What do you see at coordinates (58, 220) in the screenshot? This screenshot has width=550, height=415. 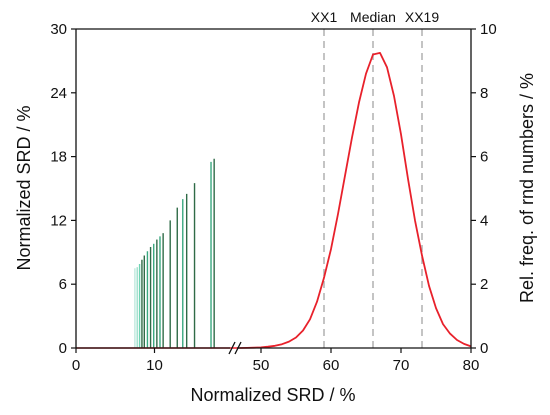 I see `left-y-tick-label-2: 12` at bounding box center [58, 220].